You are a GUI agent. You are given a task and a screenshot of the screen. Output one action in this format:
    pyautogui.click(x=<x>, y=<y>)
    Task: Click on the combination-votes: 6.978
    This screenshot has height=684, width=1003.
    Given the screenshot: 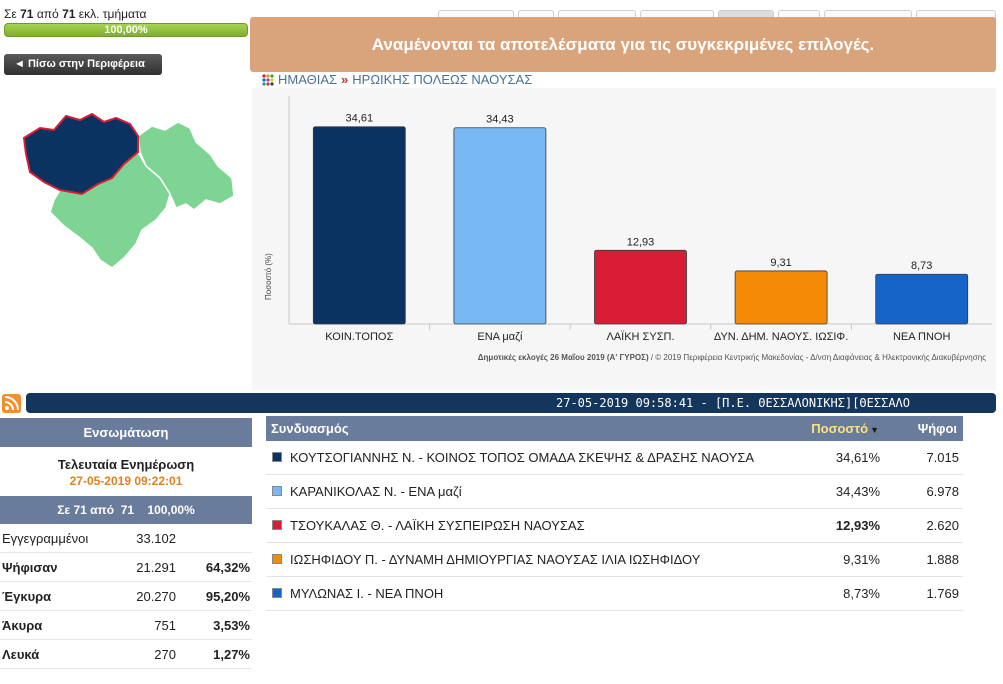 What is the action you would take?
    pyautogui.click(x=942, y=491)
    